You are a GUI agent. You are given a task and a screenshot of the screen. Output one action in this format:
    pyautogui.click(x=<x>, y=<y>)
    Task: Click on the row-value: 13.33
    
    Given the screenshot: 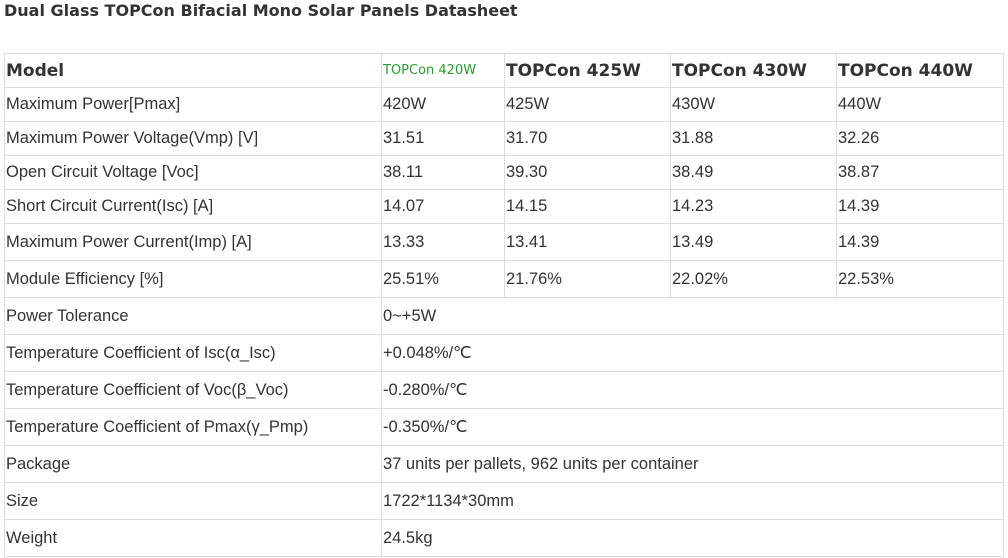 What is the action you would take?
    pyautogui.click(x=443, y=242)
    